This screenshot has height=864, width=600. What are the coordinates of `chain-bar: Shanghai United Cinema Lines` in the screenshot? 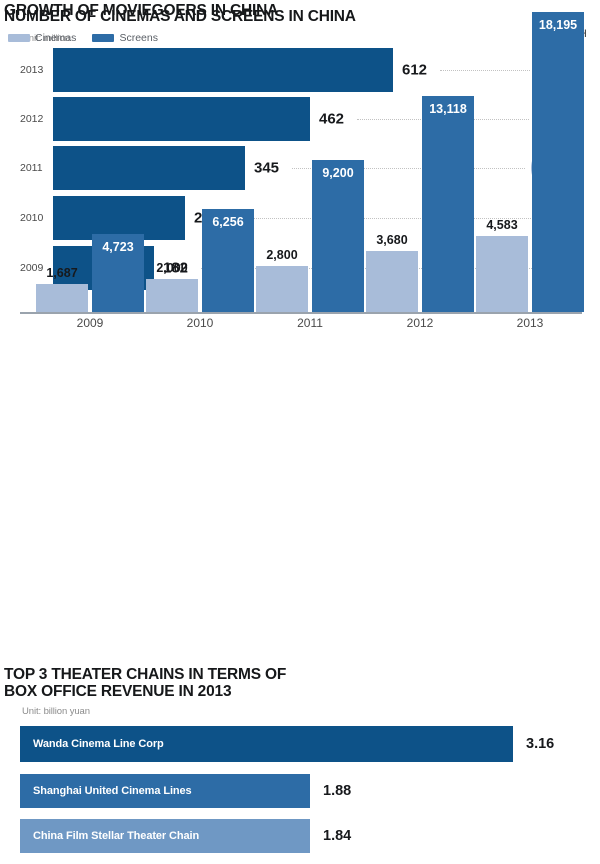 It's located at (165, 791).